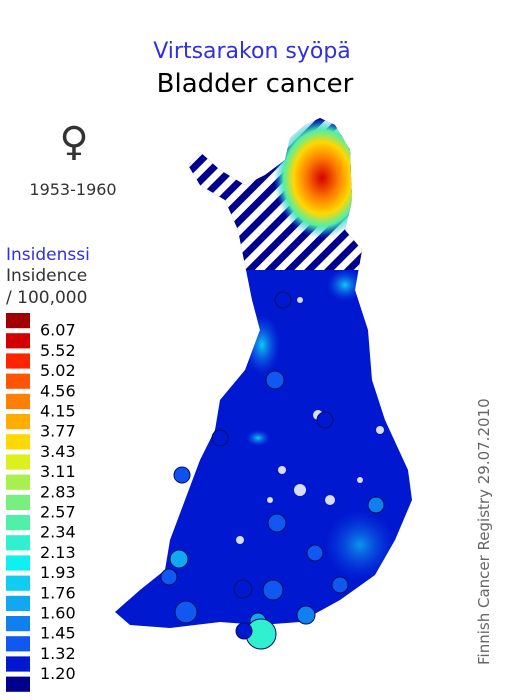  What do you see at coordinates (58, 512) in the screenshot?
I see `legend-label: 2.57` at bounding box center [58, 512].